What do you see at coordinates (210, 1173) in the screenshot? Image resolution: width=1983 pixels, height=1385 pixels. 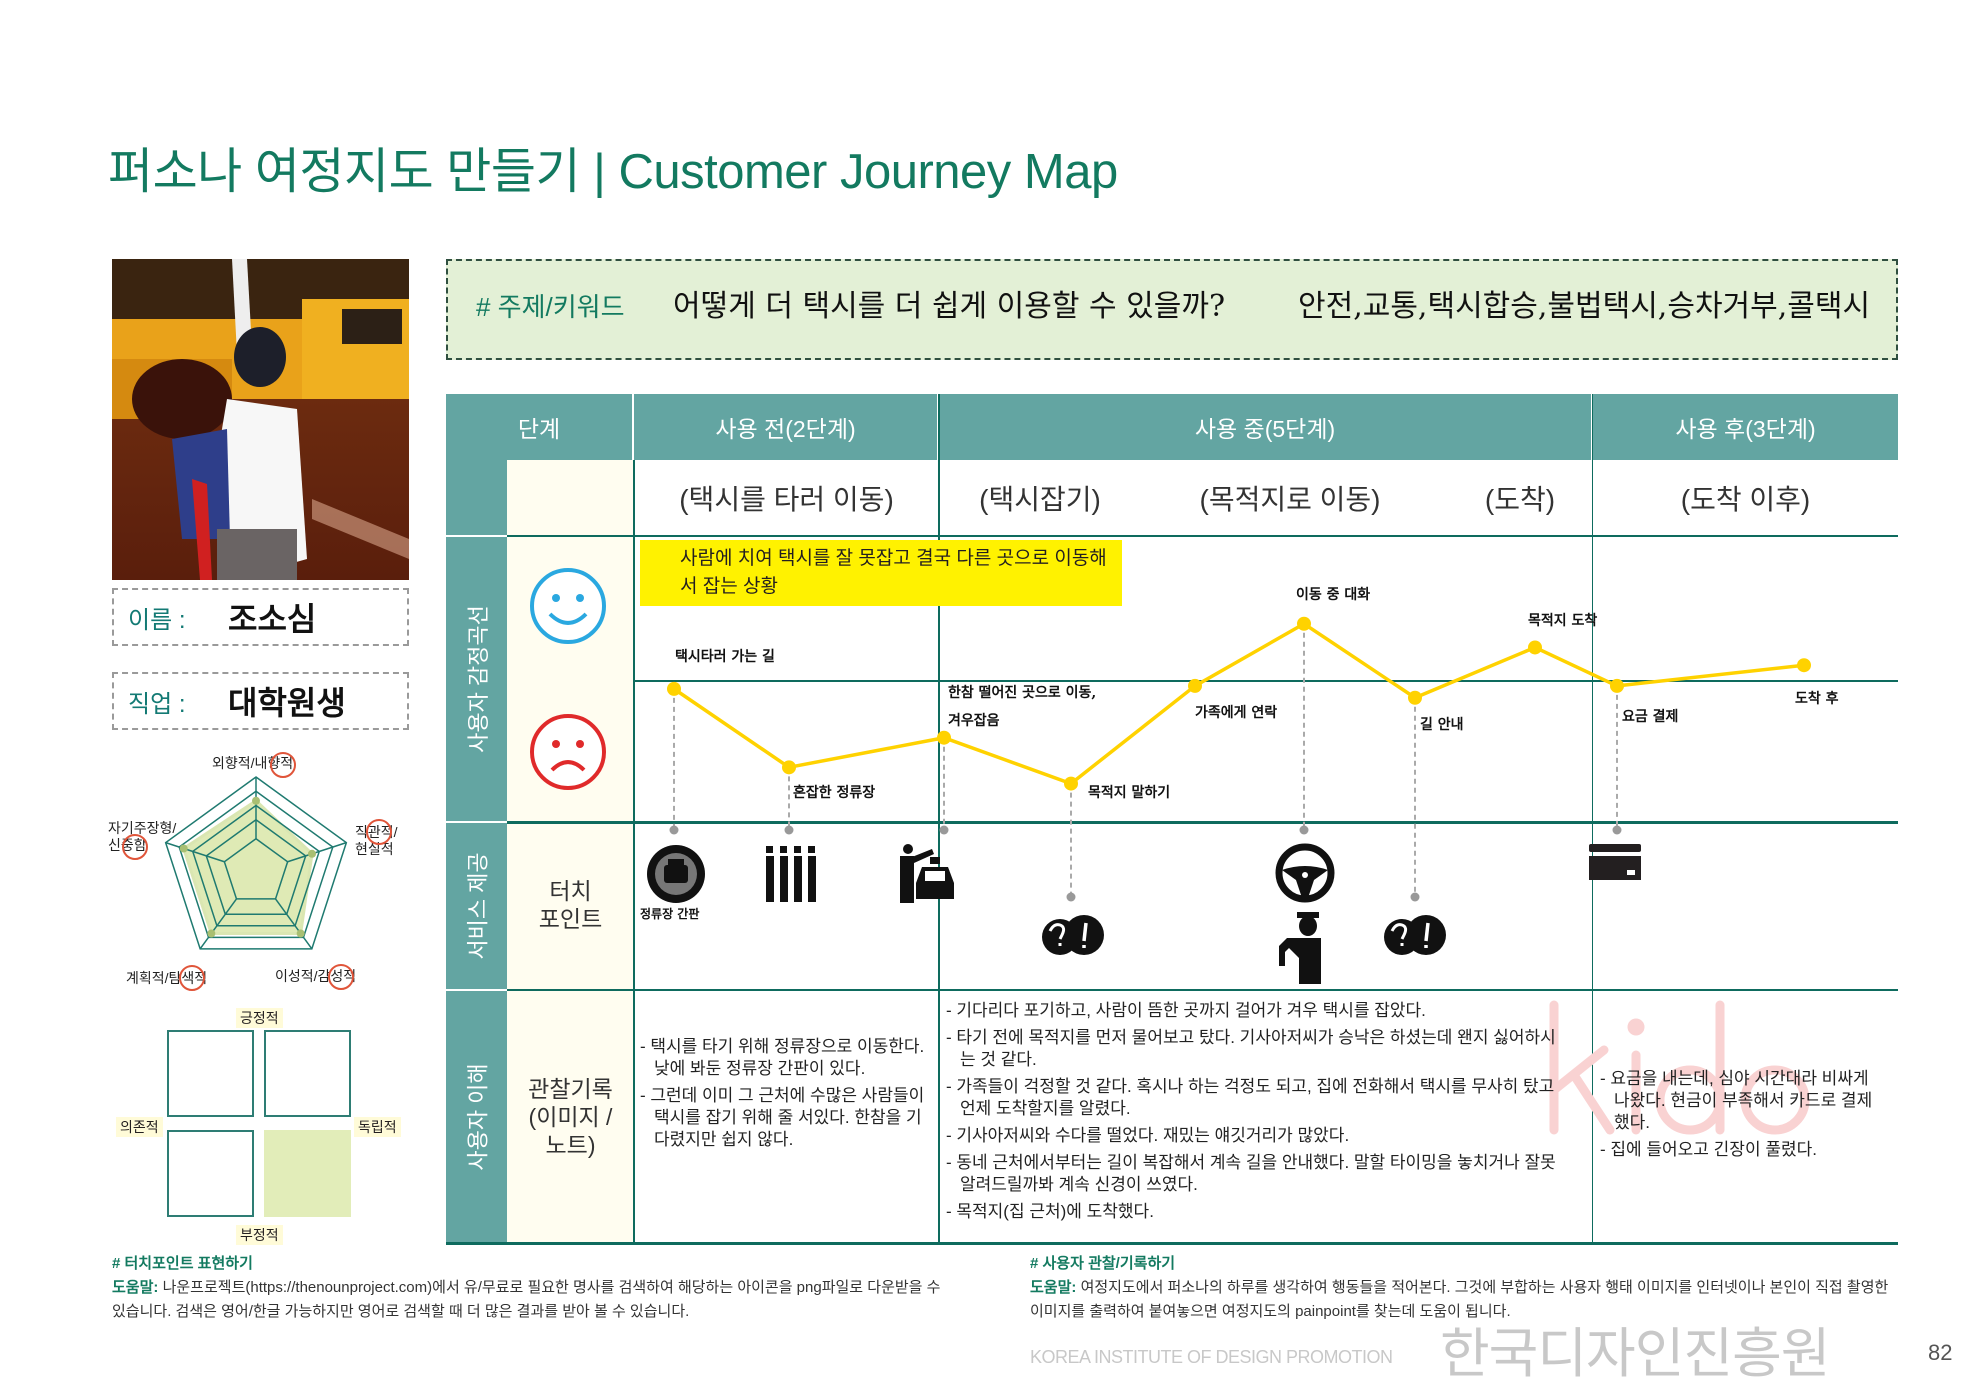 I see `quadrant-bottom-left` at bounding box center [210, 1173].